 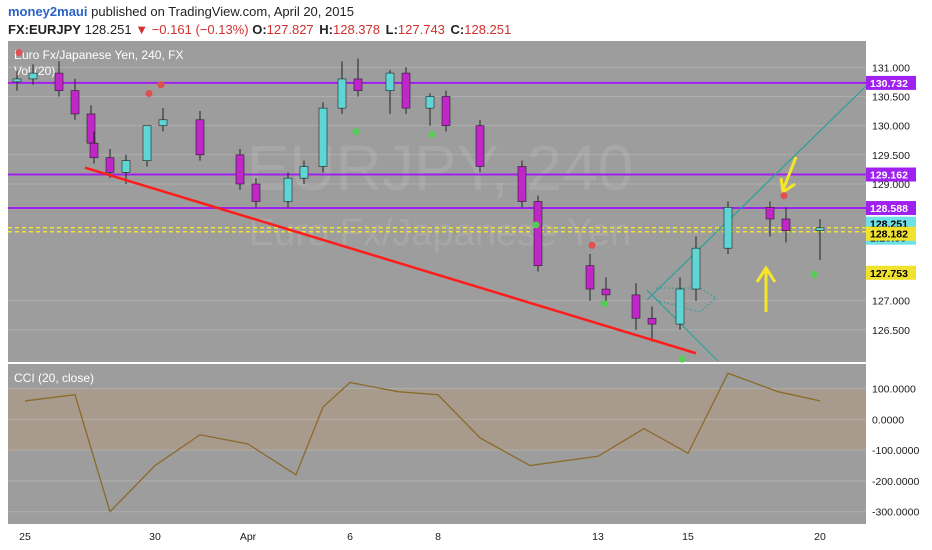 I want to click on high-label: H:, so click(x=326, y=29).